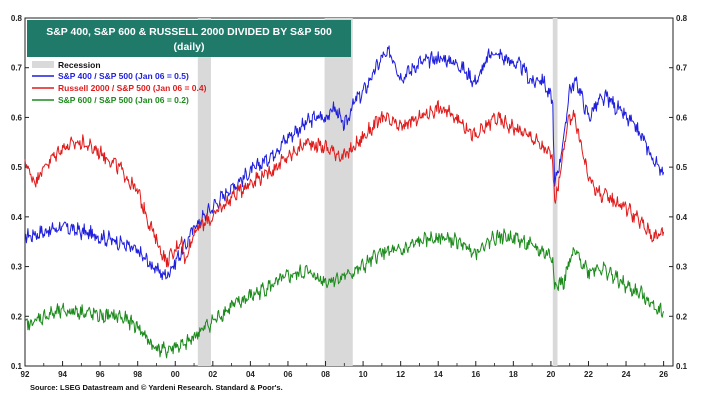 The height and width of the screenshot is (400, 704). Describe the element at coordinates (17, 217) in the screenshot. I see `y-tick-label-left: 0.4` at that location.